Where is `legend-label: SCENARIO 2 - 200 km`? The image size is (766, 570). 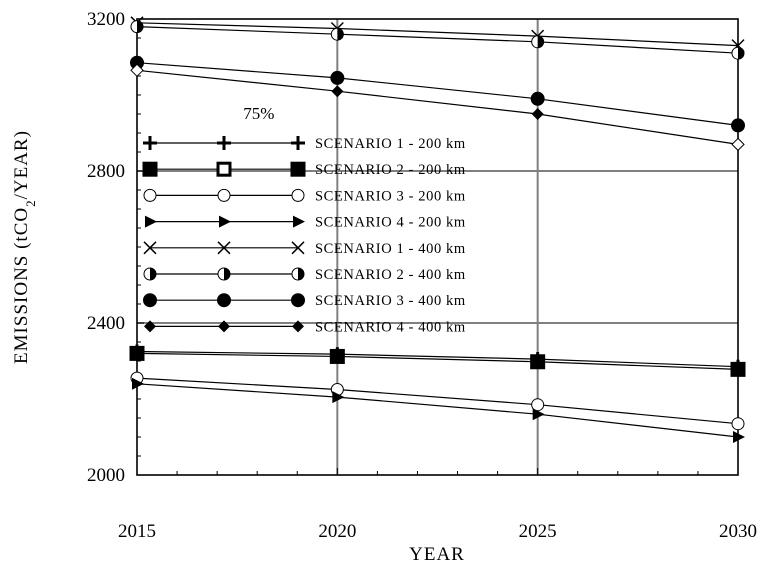
legend-label: SCENARIO 2 - 200 km is located at coordinates (390, 170).